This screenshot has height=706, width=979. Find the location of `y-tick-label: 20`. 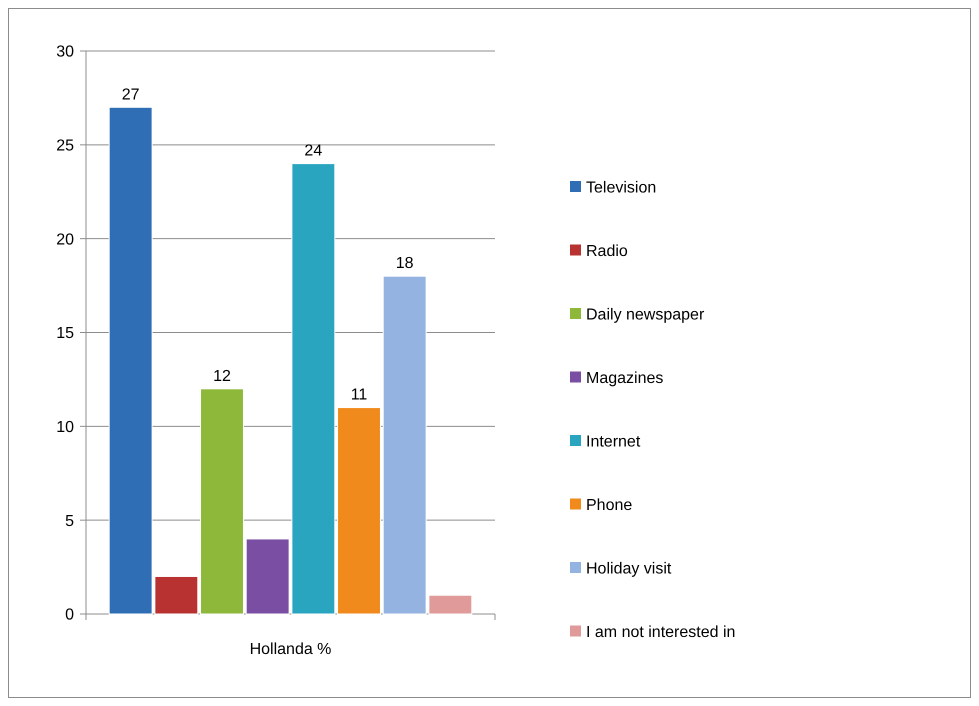

y-tick-label: 20 is located at coordinates (65, 239).